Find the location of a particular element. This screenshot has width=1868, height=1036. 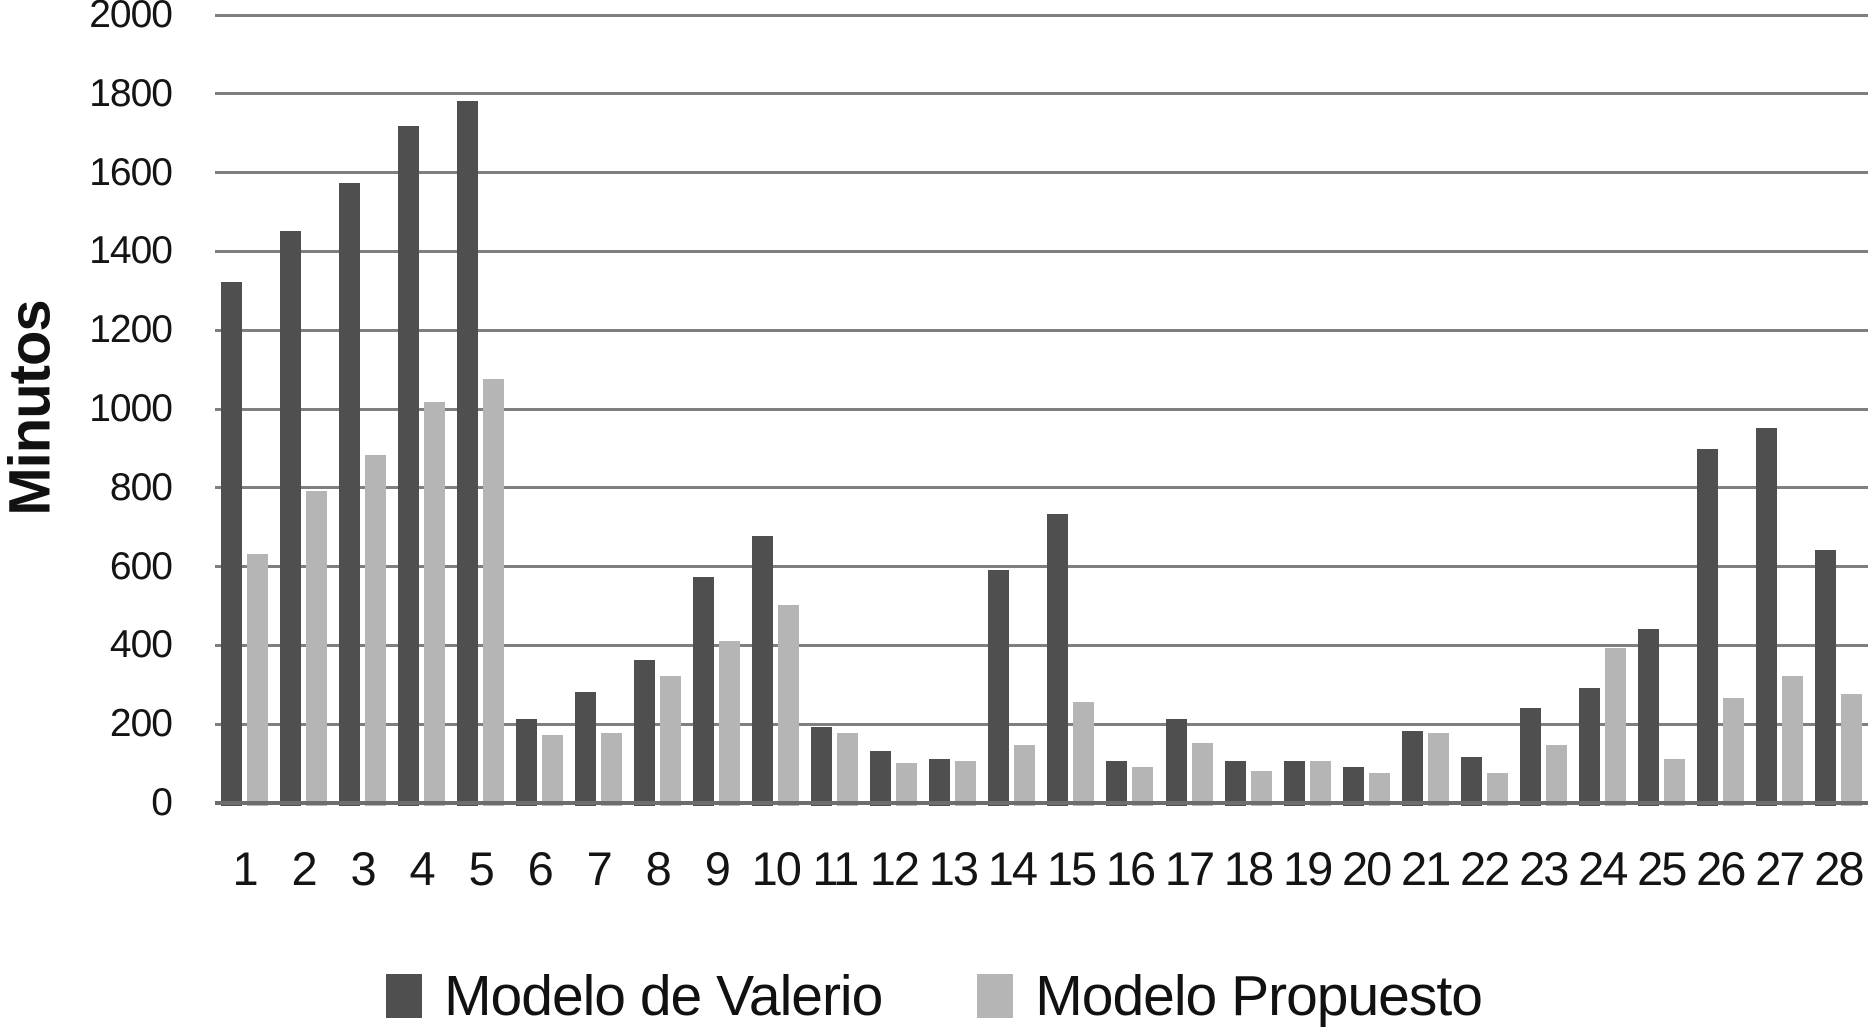

bar-series2-cat20 is located at coordinates (1379, 789).